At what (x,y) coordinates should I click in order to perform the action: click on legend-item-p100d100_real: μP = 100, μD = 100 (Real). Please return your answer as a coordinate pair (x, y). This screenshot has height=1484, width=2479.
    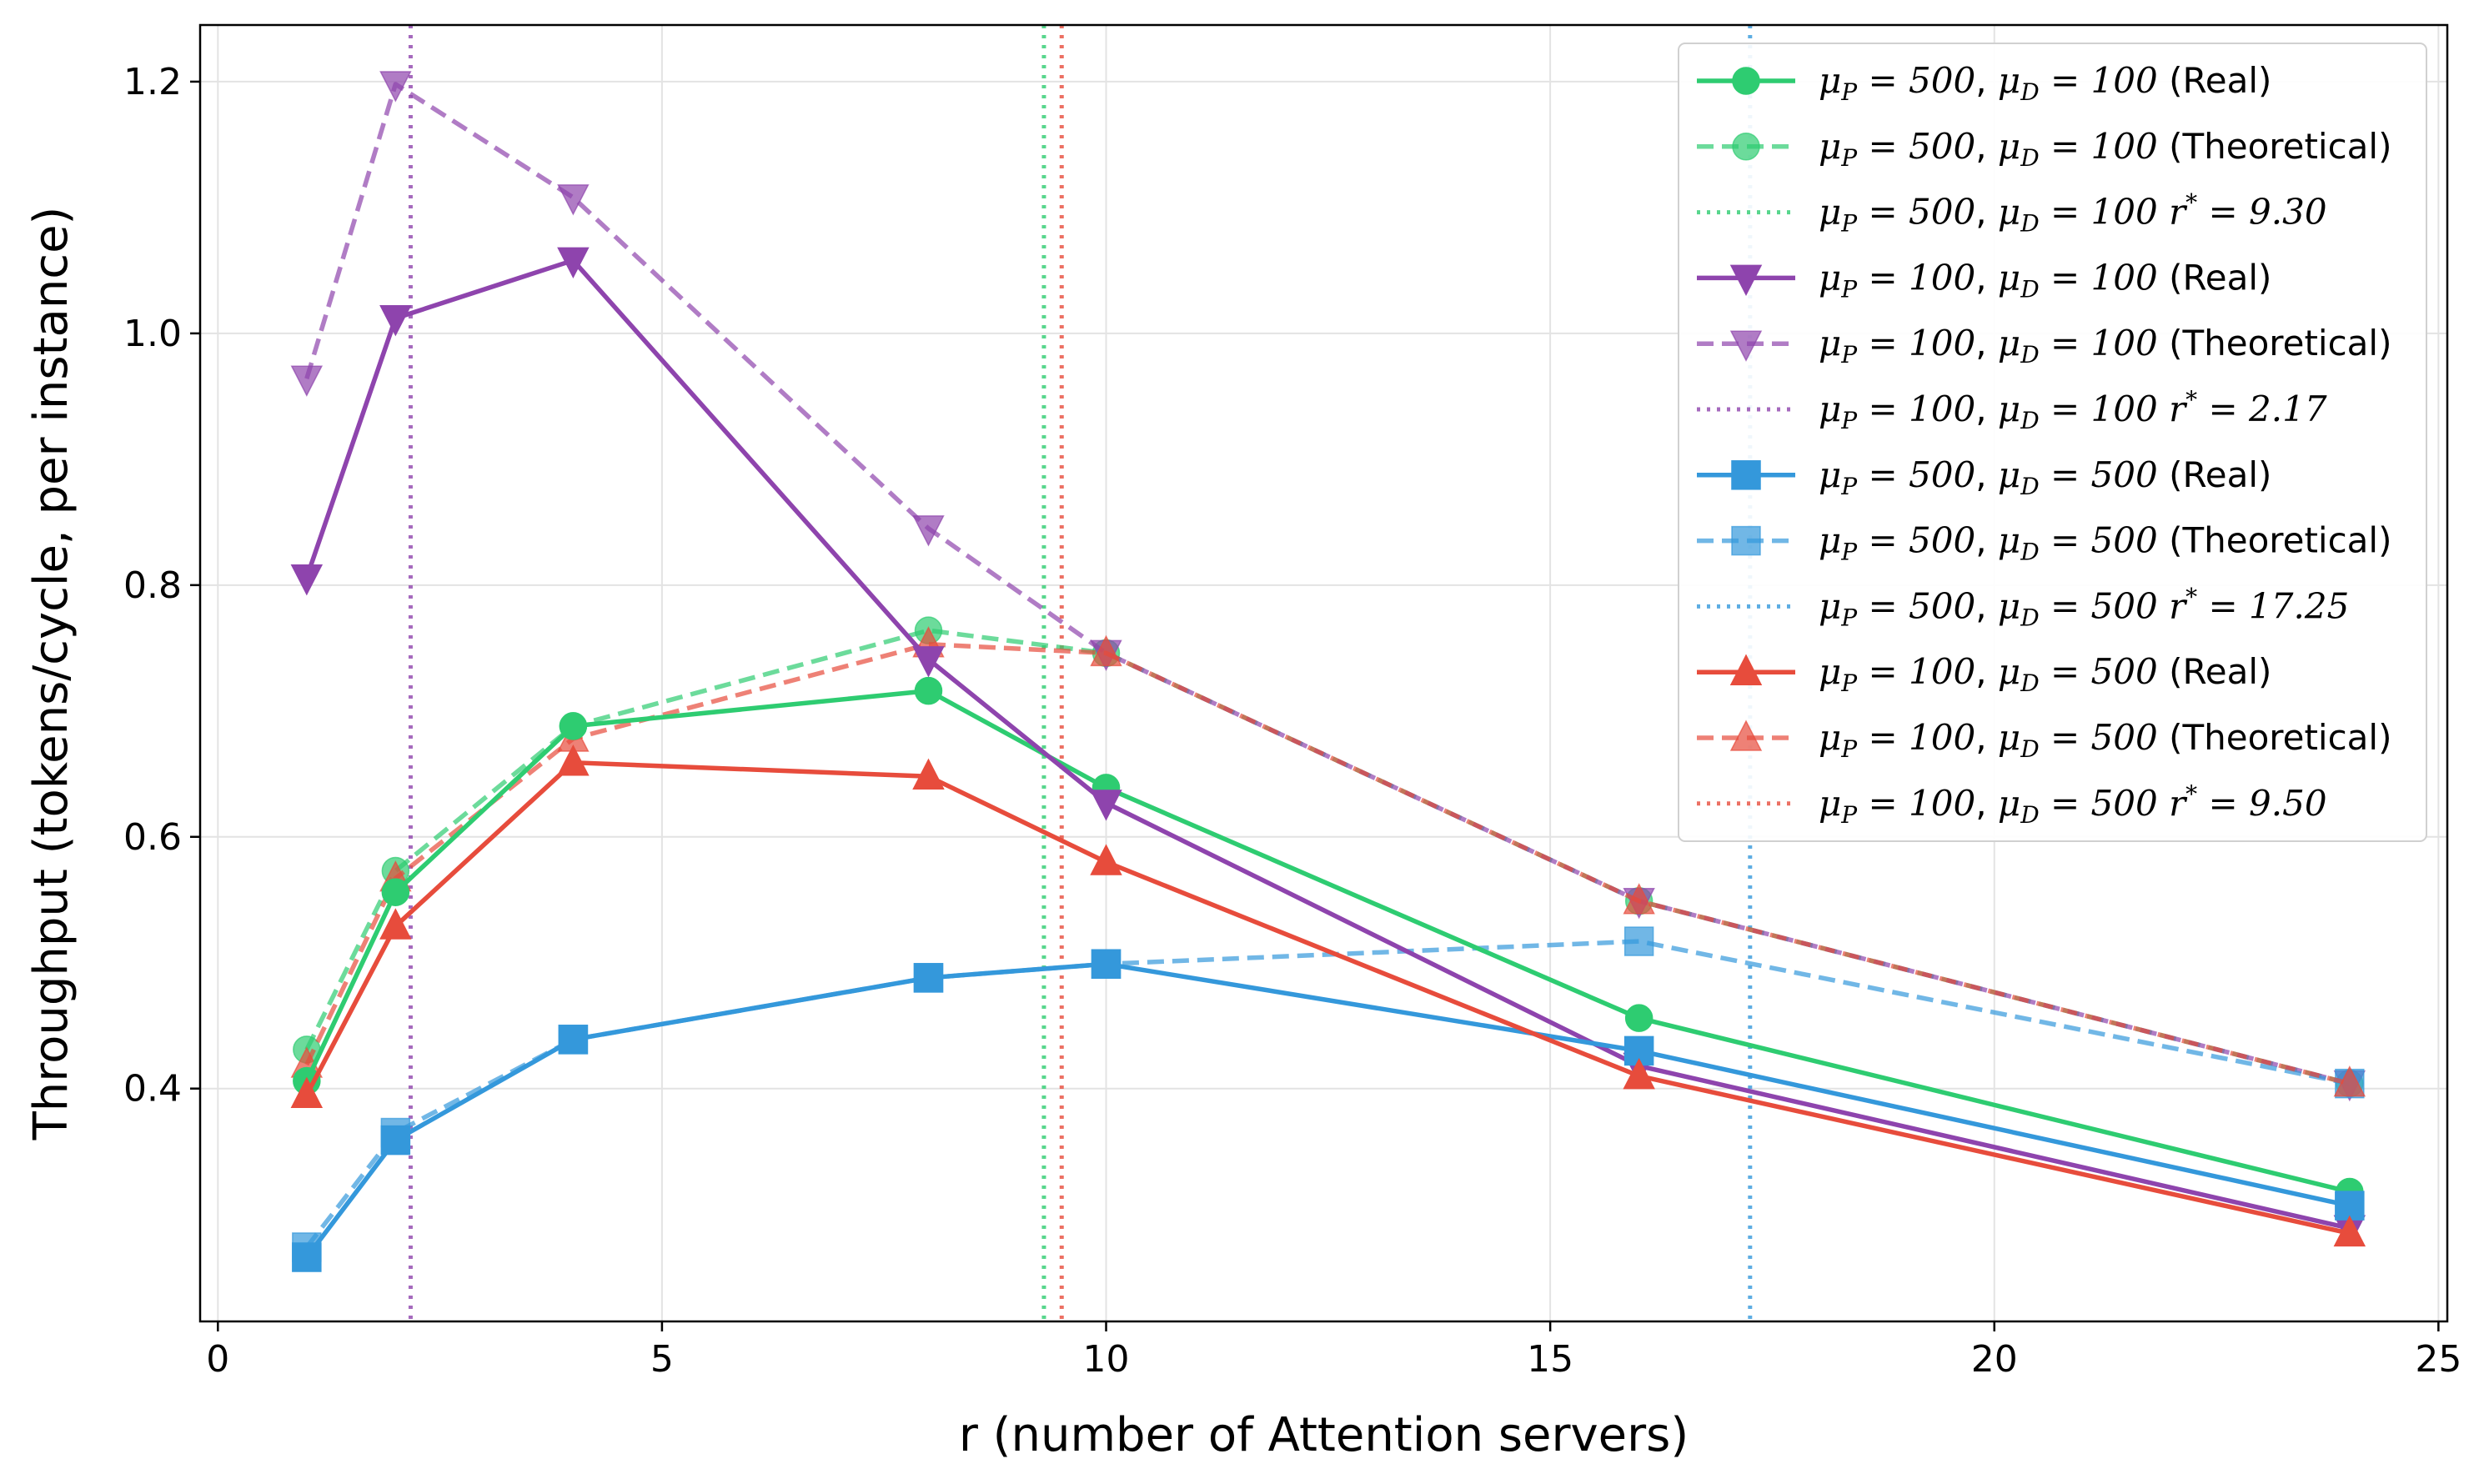
    Looking at the image, I should click on (1984, 280).